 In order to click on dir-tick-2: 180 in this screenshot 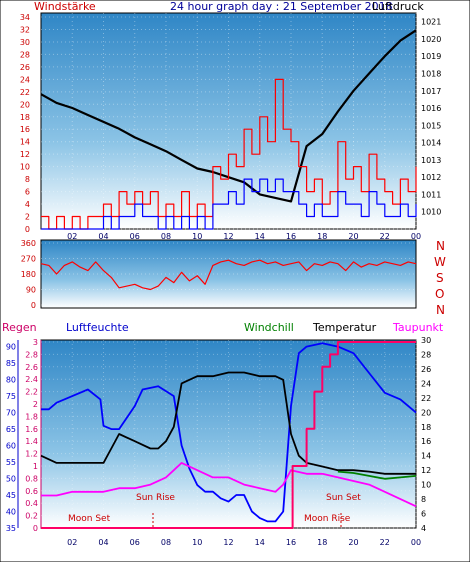, I will do `click(28, 274)`.